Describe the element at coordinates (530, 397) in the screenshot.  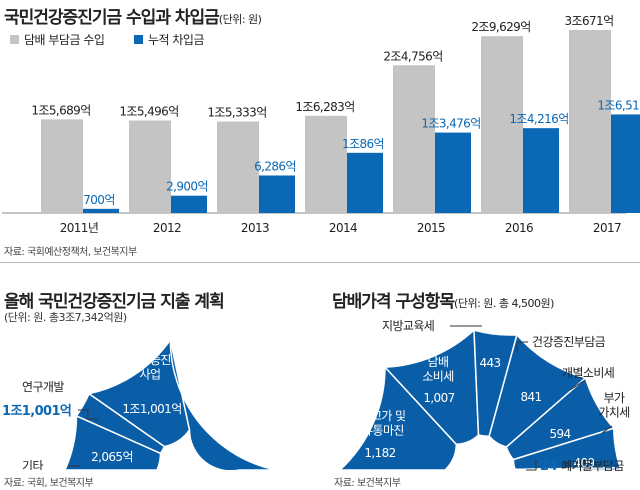
I see `slice-value: 841` at that location.